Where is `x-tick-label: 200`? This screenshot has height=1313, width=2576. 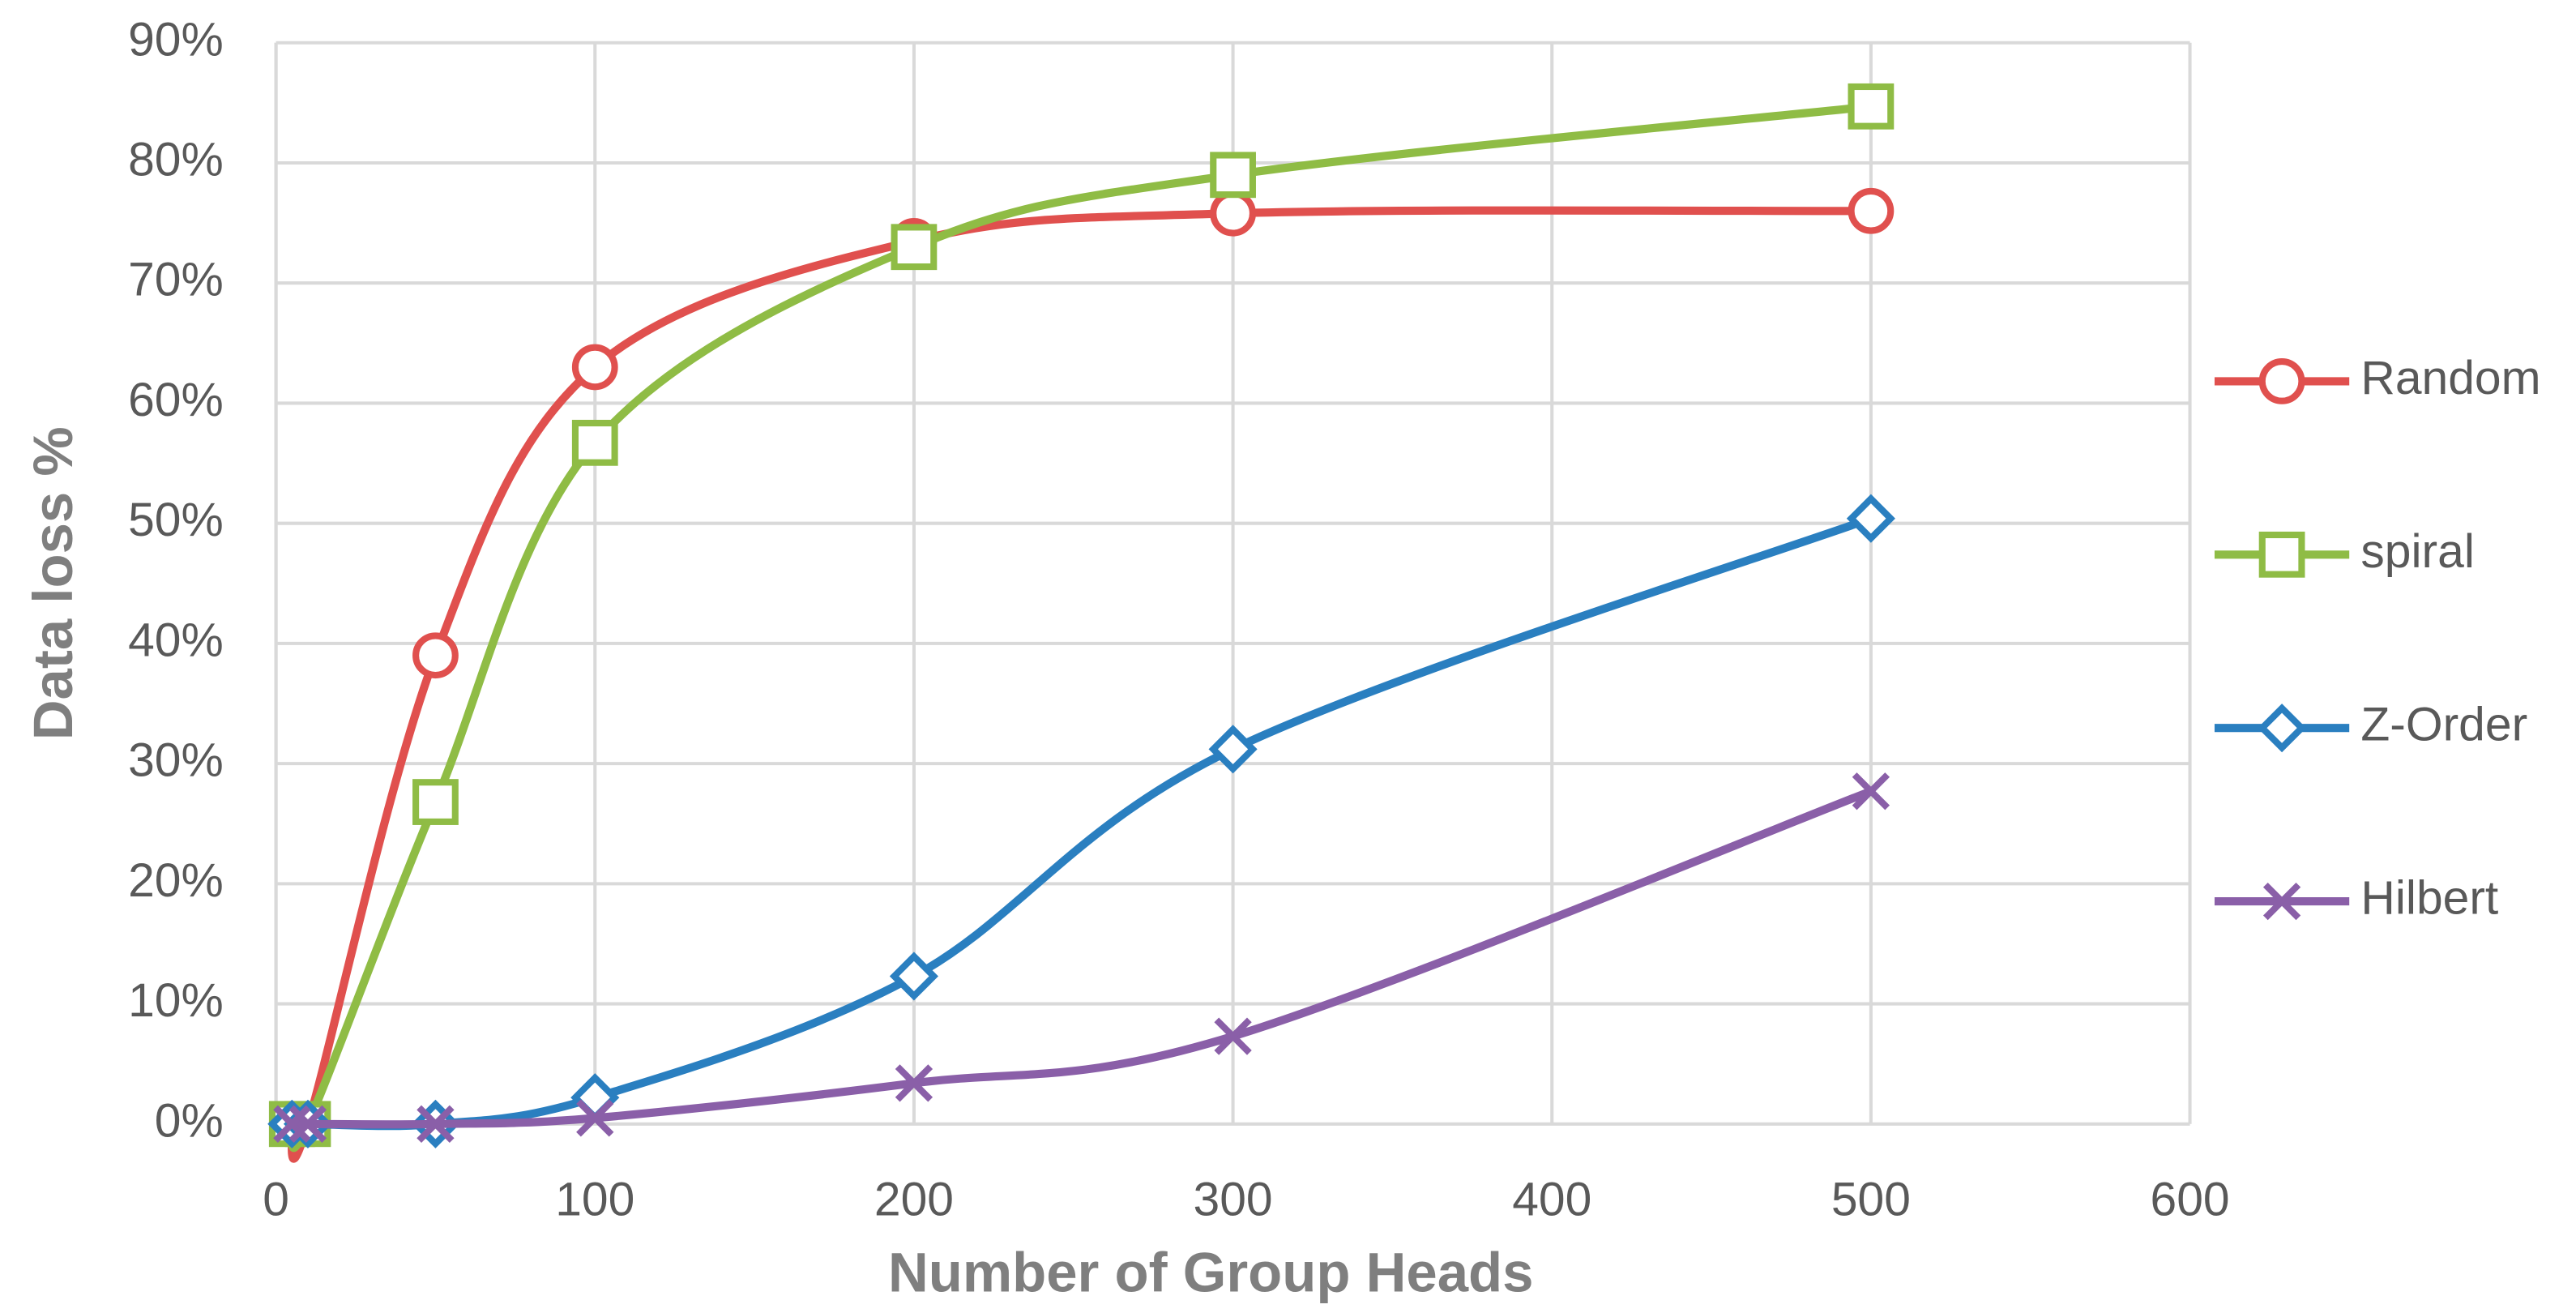 x-tick-label: 200 is located at coordinates (914, 1200).